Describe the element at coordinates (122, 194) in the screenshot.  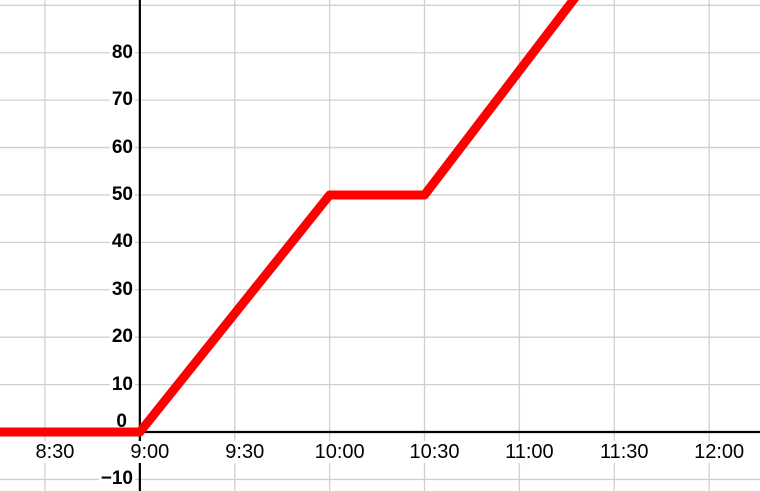
I see `y-tick-label: 50` at that location.